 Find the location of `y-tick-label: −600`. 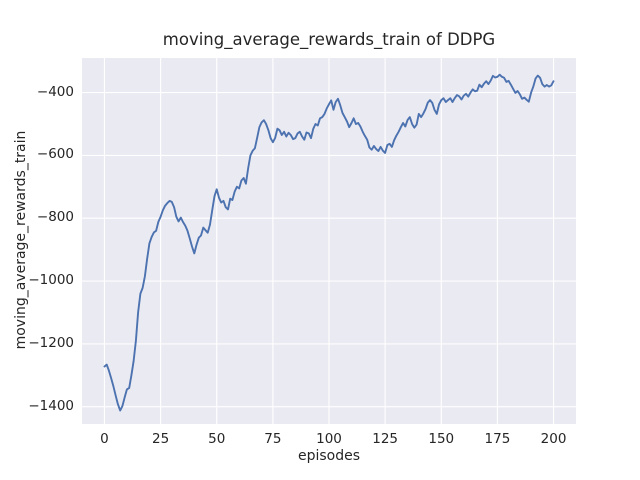

y-tick-label: −600 is located at coordinates (55, 154).